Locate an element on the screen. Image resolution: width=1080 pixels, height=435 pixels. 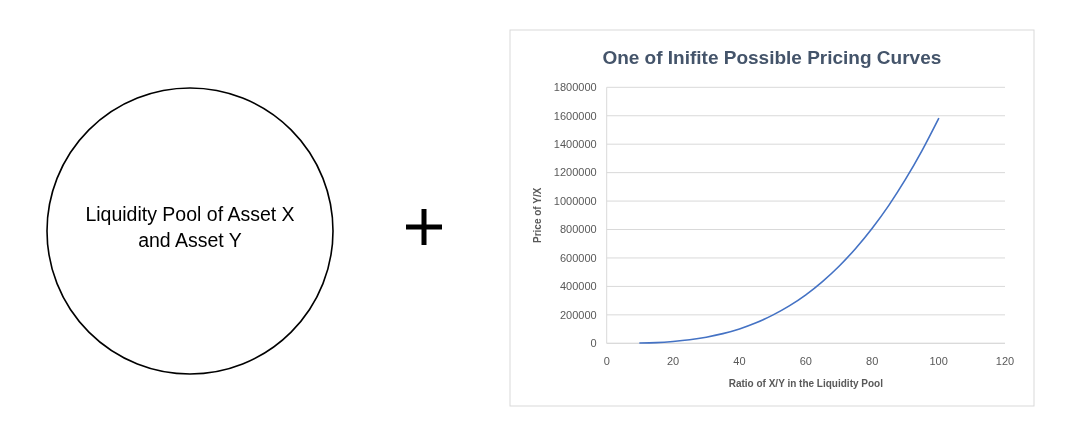
x-axis-title: Ratio of X/Y in the Liquidity Pool is located at coordinates (806, 383).